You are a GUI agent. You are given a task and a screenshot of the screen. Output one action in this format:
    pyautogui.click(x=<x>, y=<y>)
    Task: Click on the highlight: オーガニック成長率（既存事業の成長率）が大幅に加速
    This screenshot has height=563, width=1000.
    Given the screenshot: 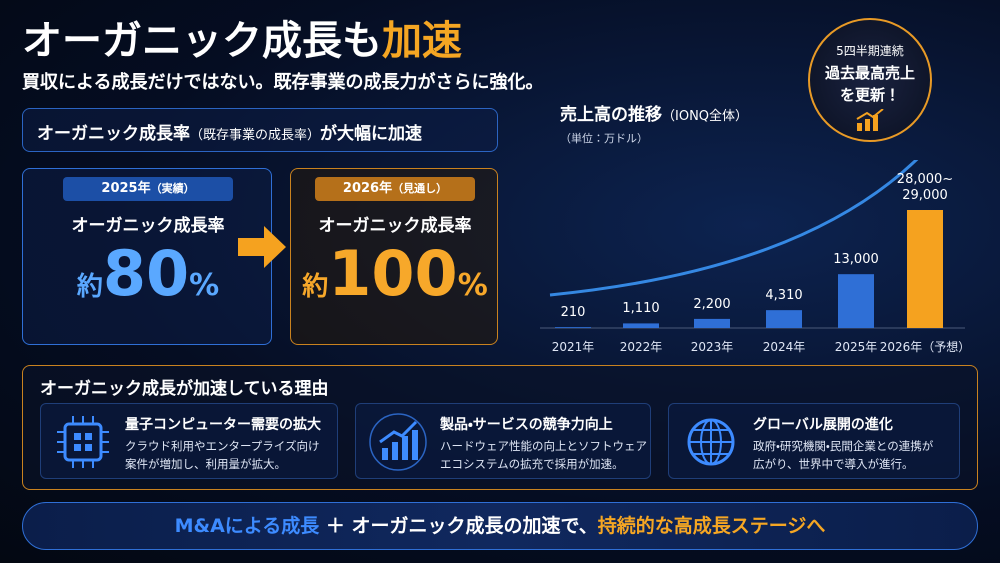 What is the action you would take?
    pyautogui.click(x=260, y=130)
    